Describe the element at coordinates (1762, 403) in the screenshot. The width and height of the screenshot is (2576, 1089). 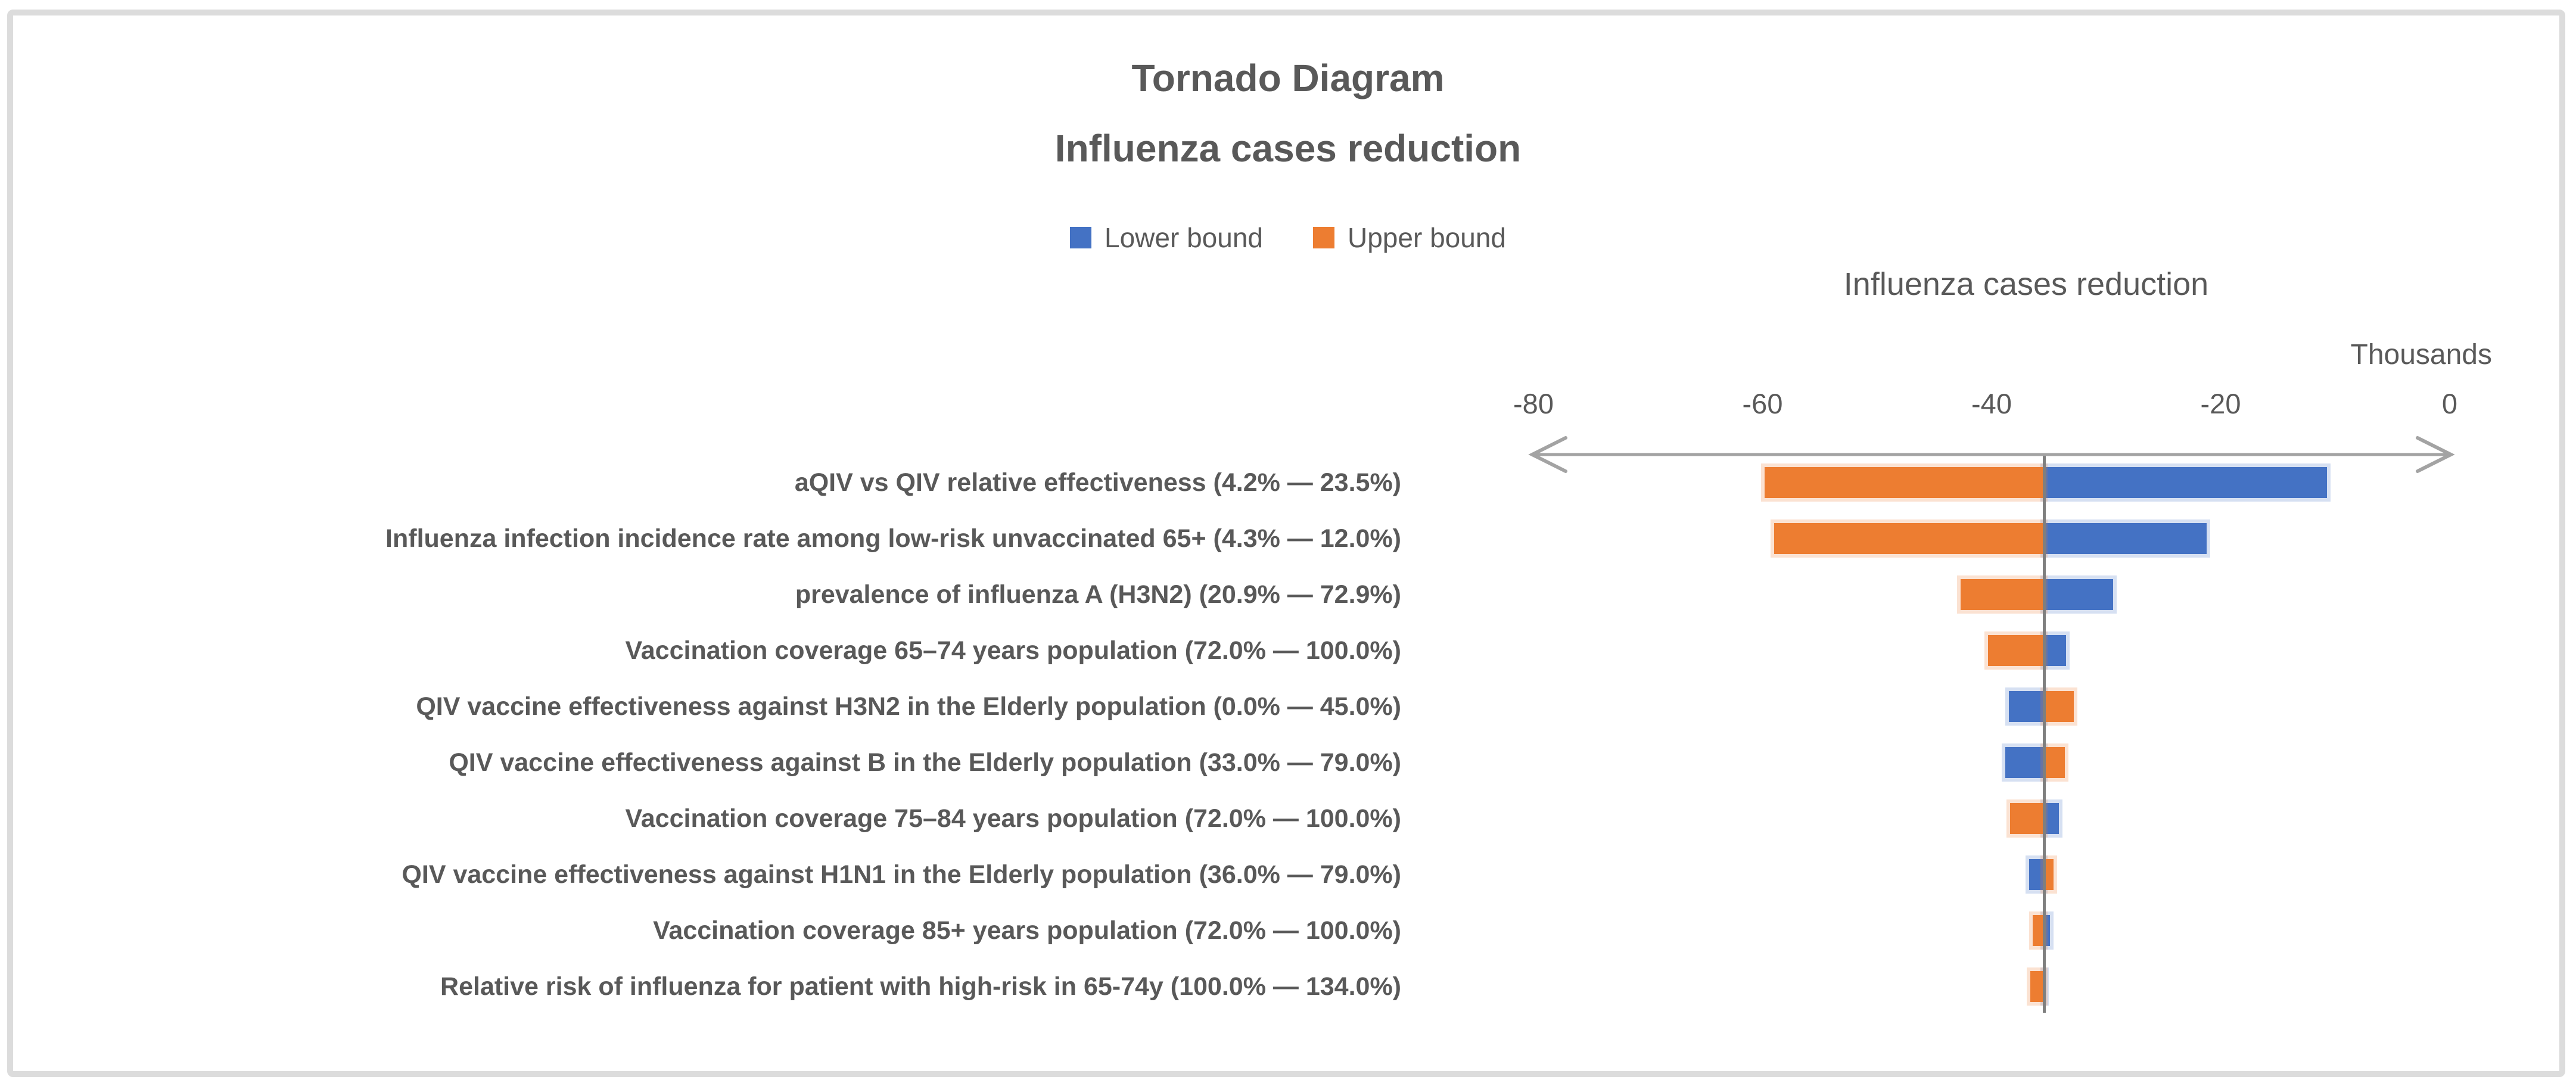
I see `x-tick-label: -60` at that location.